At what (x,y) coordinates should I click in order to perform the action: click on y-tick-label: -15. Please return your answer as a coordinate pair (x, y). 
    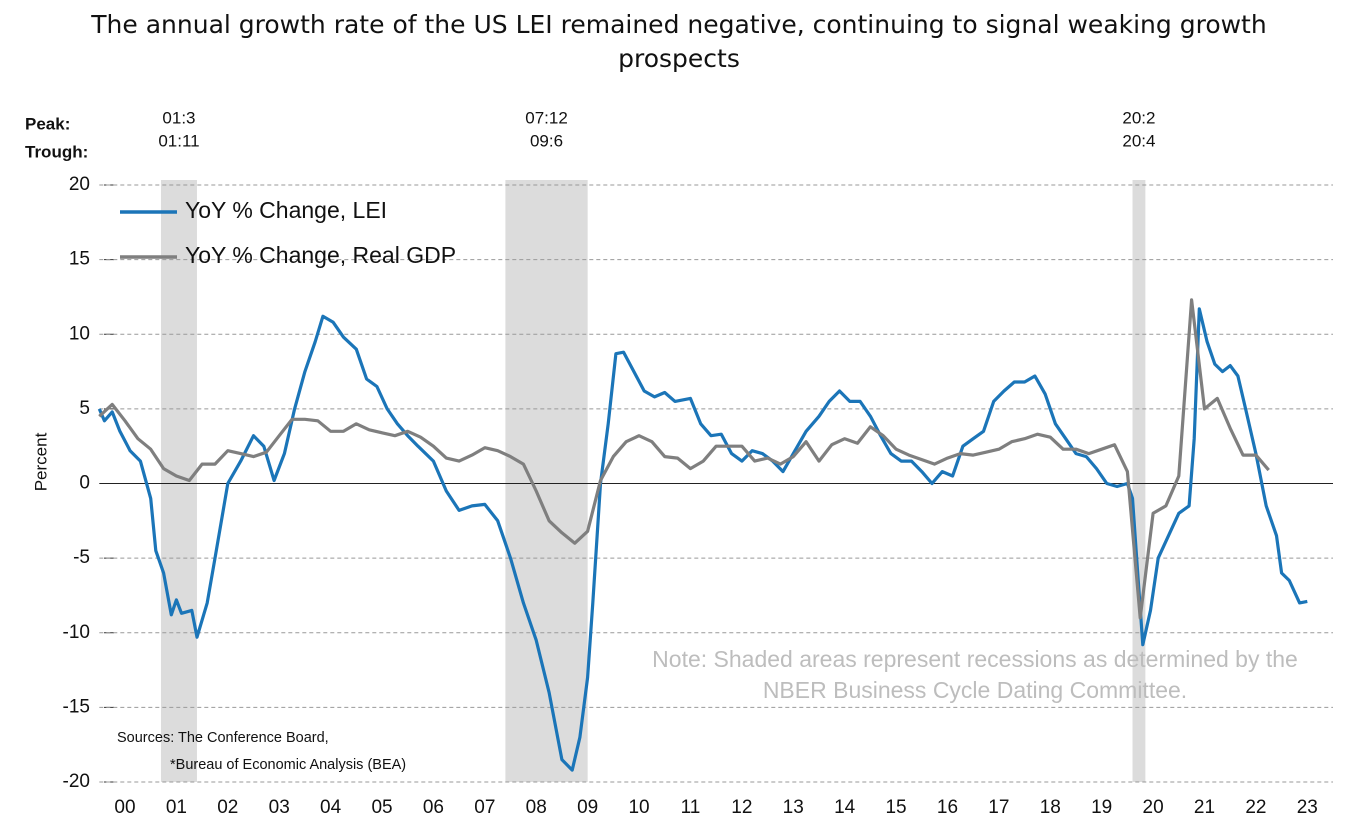
    Looking at the image, I should click on (76, 706).